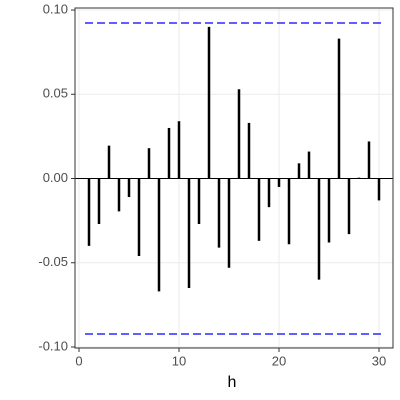 The height and width of the screenshot is (400, 400). Describe the element at coordinates (55, 93) in the screenshot. I see `y-tick-label: 0.05` at that location.